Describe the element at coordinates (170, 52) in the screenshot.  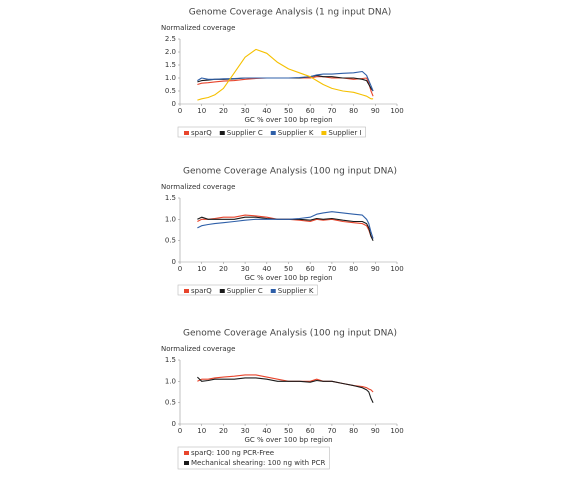
I see `y-tick-label: 2.0` at that location.